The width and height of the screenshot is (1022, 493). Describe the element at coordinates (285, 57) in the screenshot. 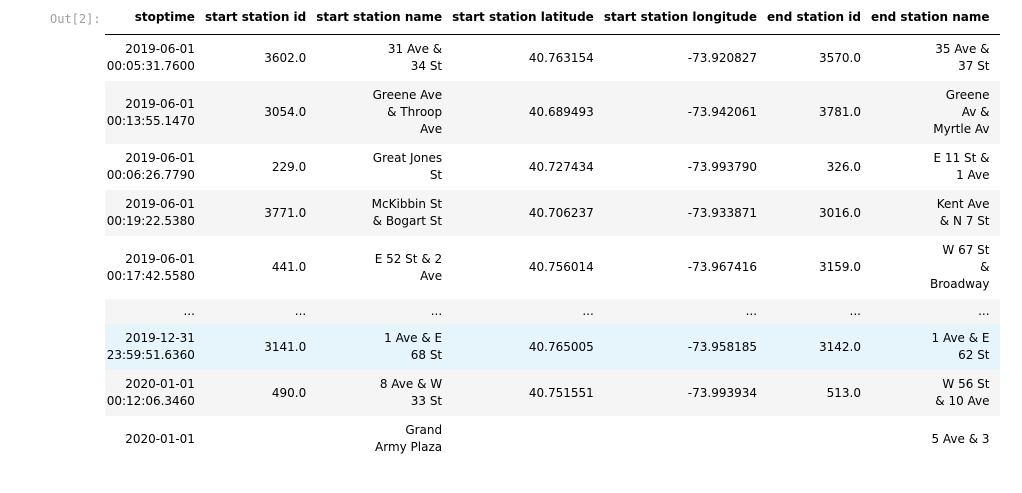

I see `table-cell: 3602.0` at that location.